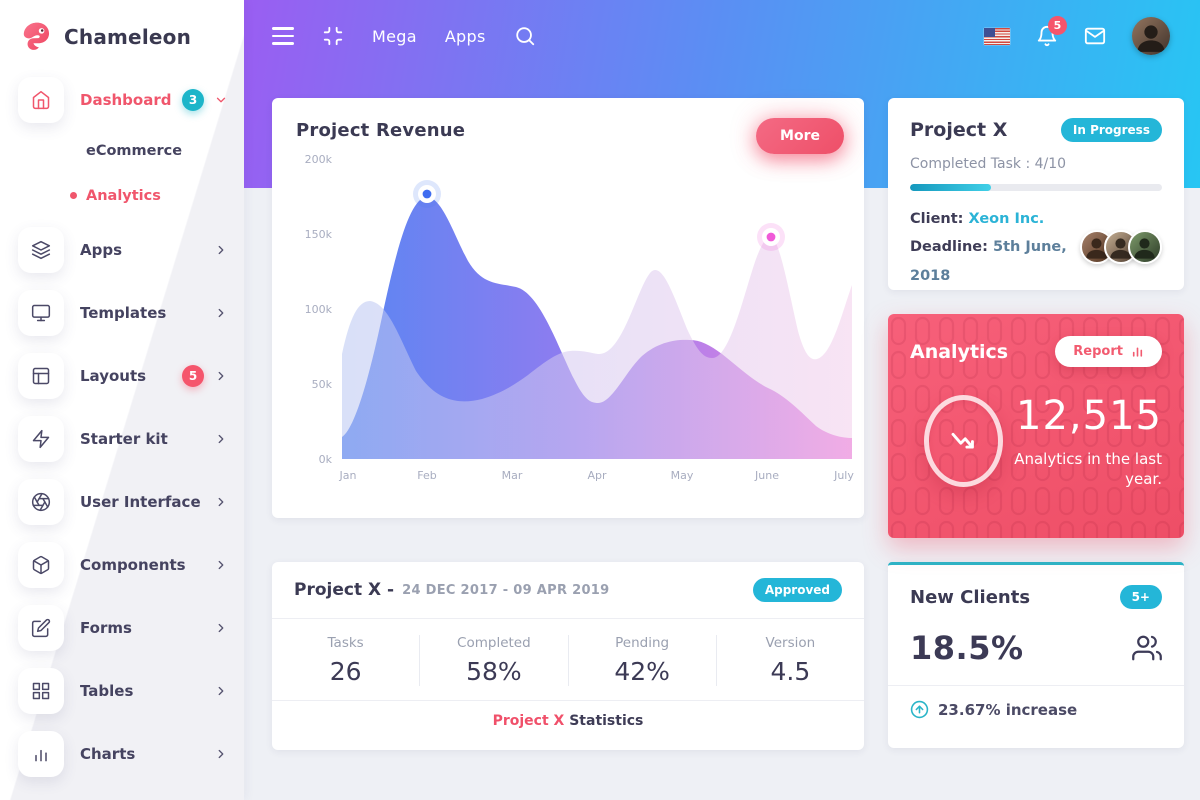 This screenshot has height=800, width=1200. I want to click on user-avatar, so click(1151, 36).